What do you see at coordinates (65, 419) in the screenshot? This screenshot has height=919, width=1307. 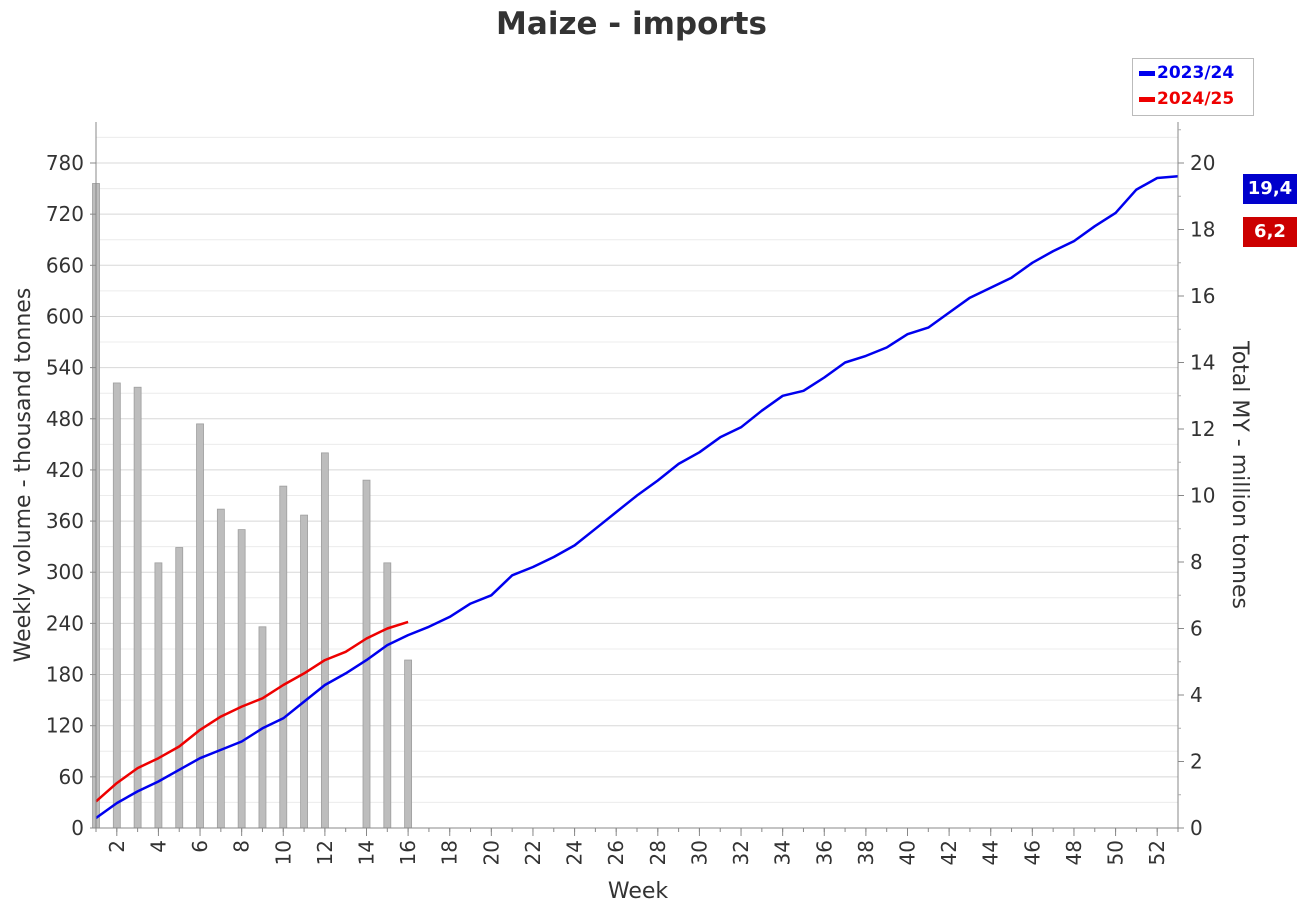 I see `y-left-tick-label: 480` at bounding box center [65, 419].